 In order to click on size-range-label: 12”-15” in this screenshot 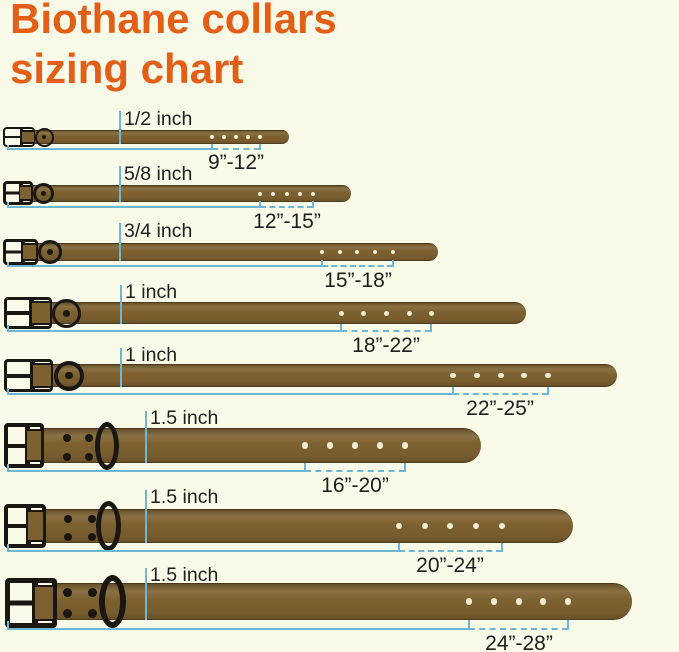, I will do `click(287, 221)`.